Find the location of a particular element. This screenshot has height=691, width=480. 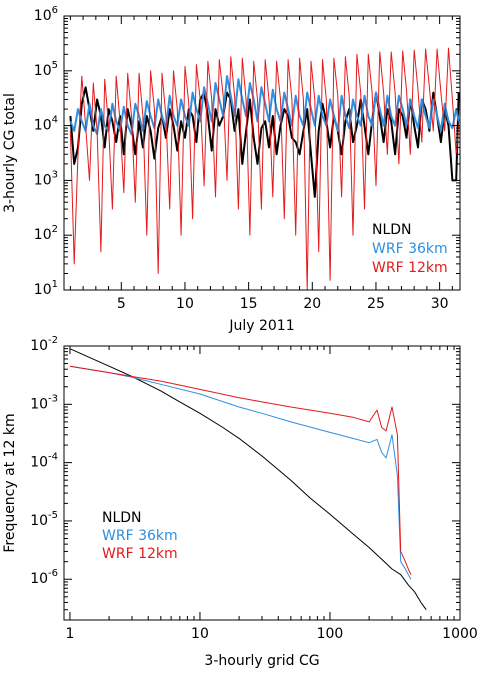

top-legend-wrf36: WRF 36km is located at coordinates (410, 249).